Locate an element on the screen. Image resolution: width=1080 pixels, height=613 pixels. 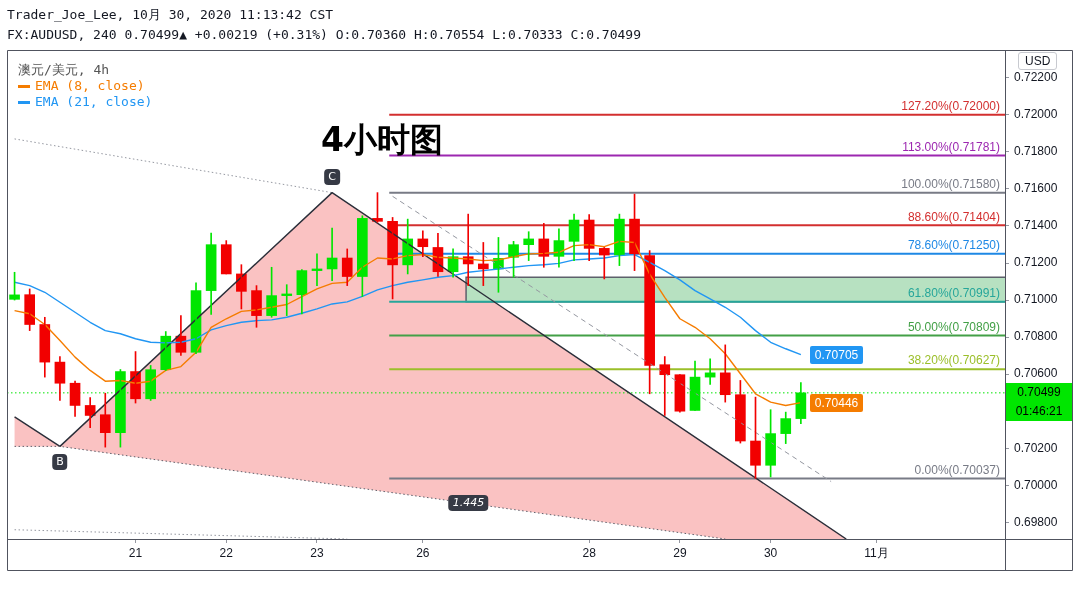
x-tick-label: 28 is located at coordinates (589, 552).